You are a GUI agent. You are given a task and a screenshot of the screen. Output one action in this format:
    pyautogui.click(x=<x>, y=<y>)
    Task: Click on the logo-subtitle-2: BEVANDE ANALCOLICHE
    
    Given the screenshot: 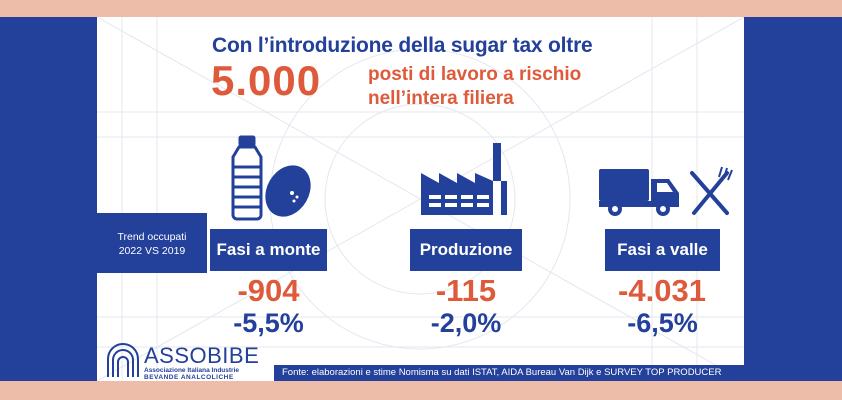 What is the action you would take?
    pyautogui.click(x=189, y=377)
    